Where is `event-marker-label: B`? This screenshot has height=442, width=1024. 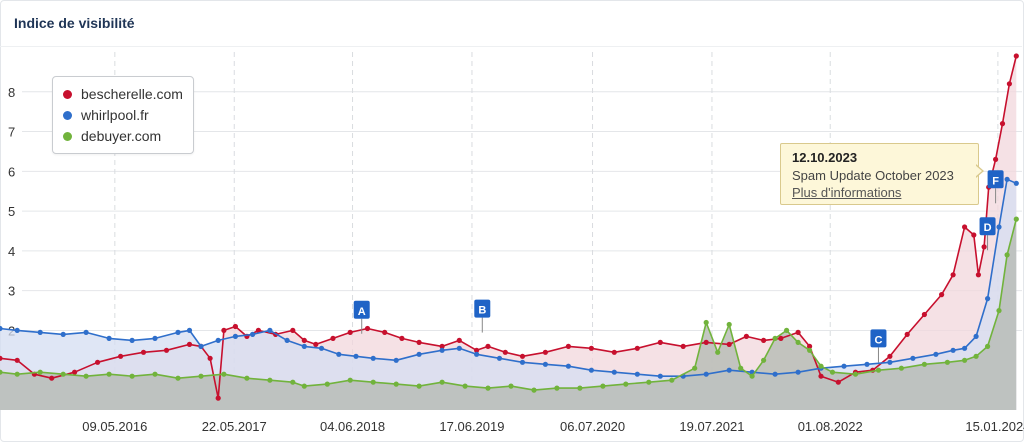 event-marker-label: B is located at coordinates (482, 311).